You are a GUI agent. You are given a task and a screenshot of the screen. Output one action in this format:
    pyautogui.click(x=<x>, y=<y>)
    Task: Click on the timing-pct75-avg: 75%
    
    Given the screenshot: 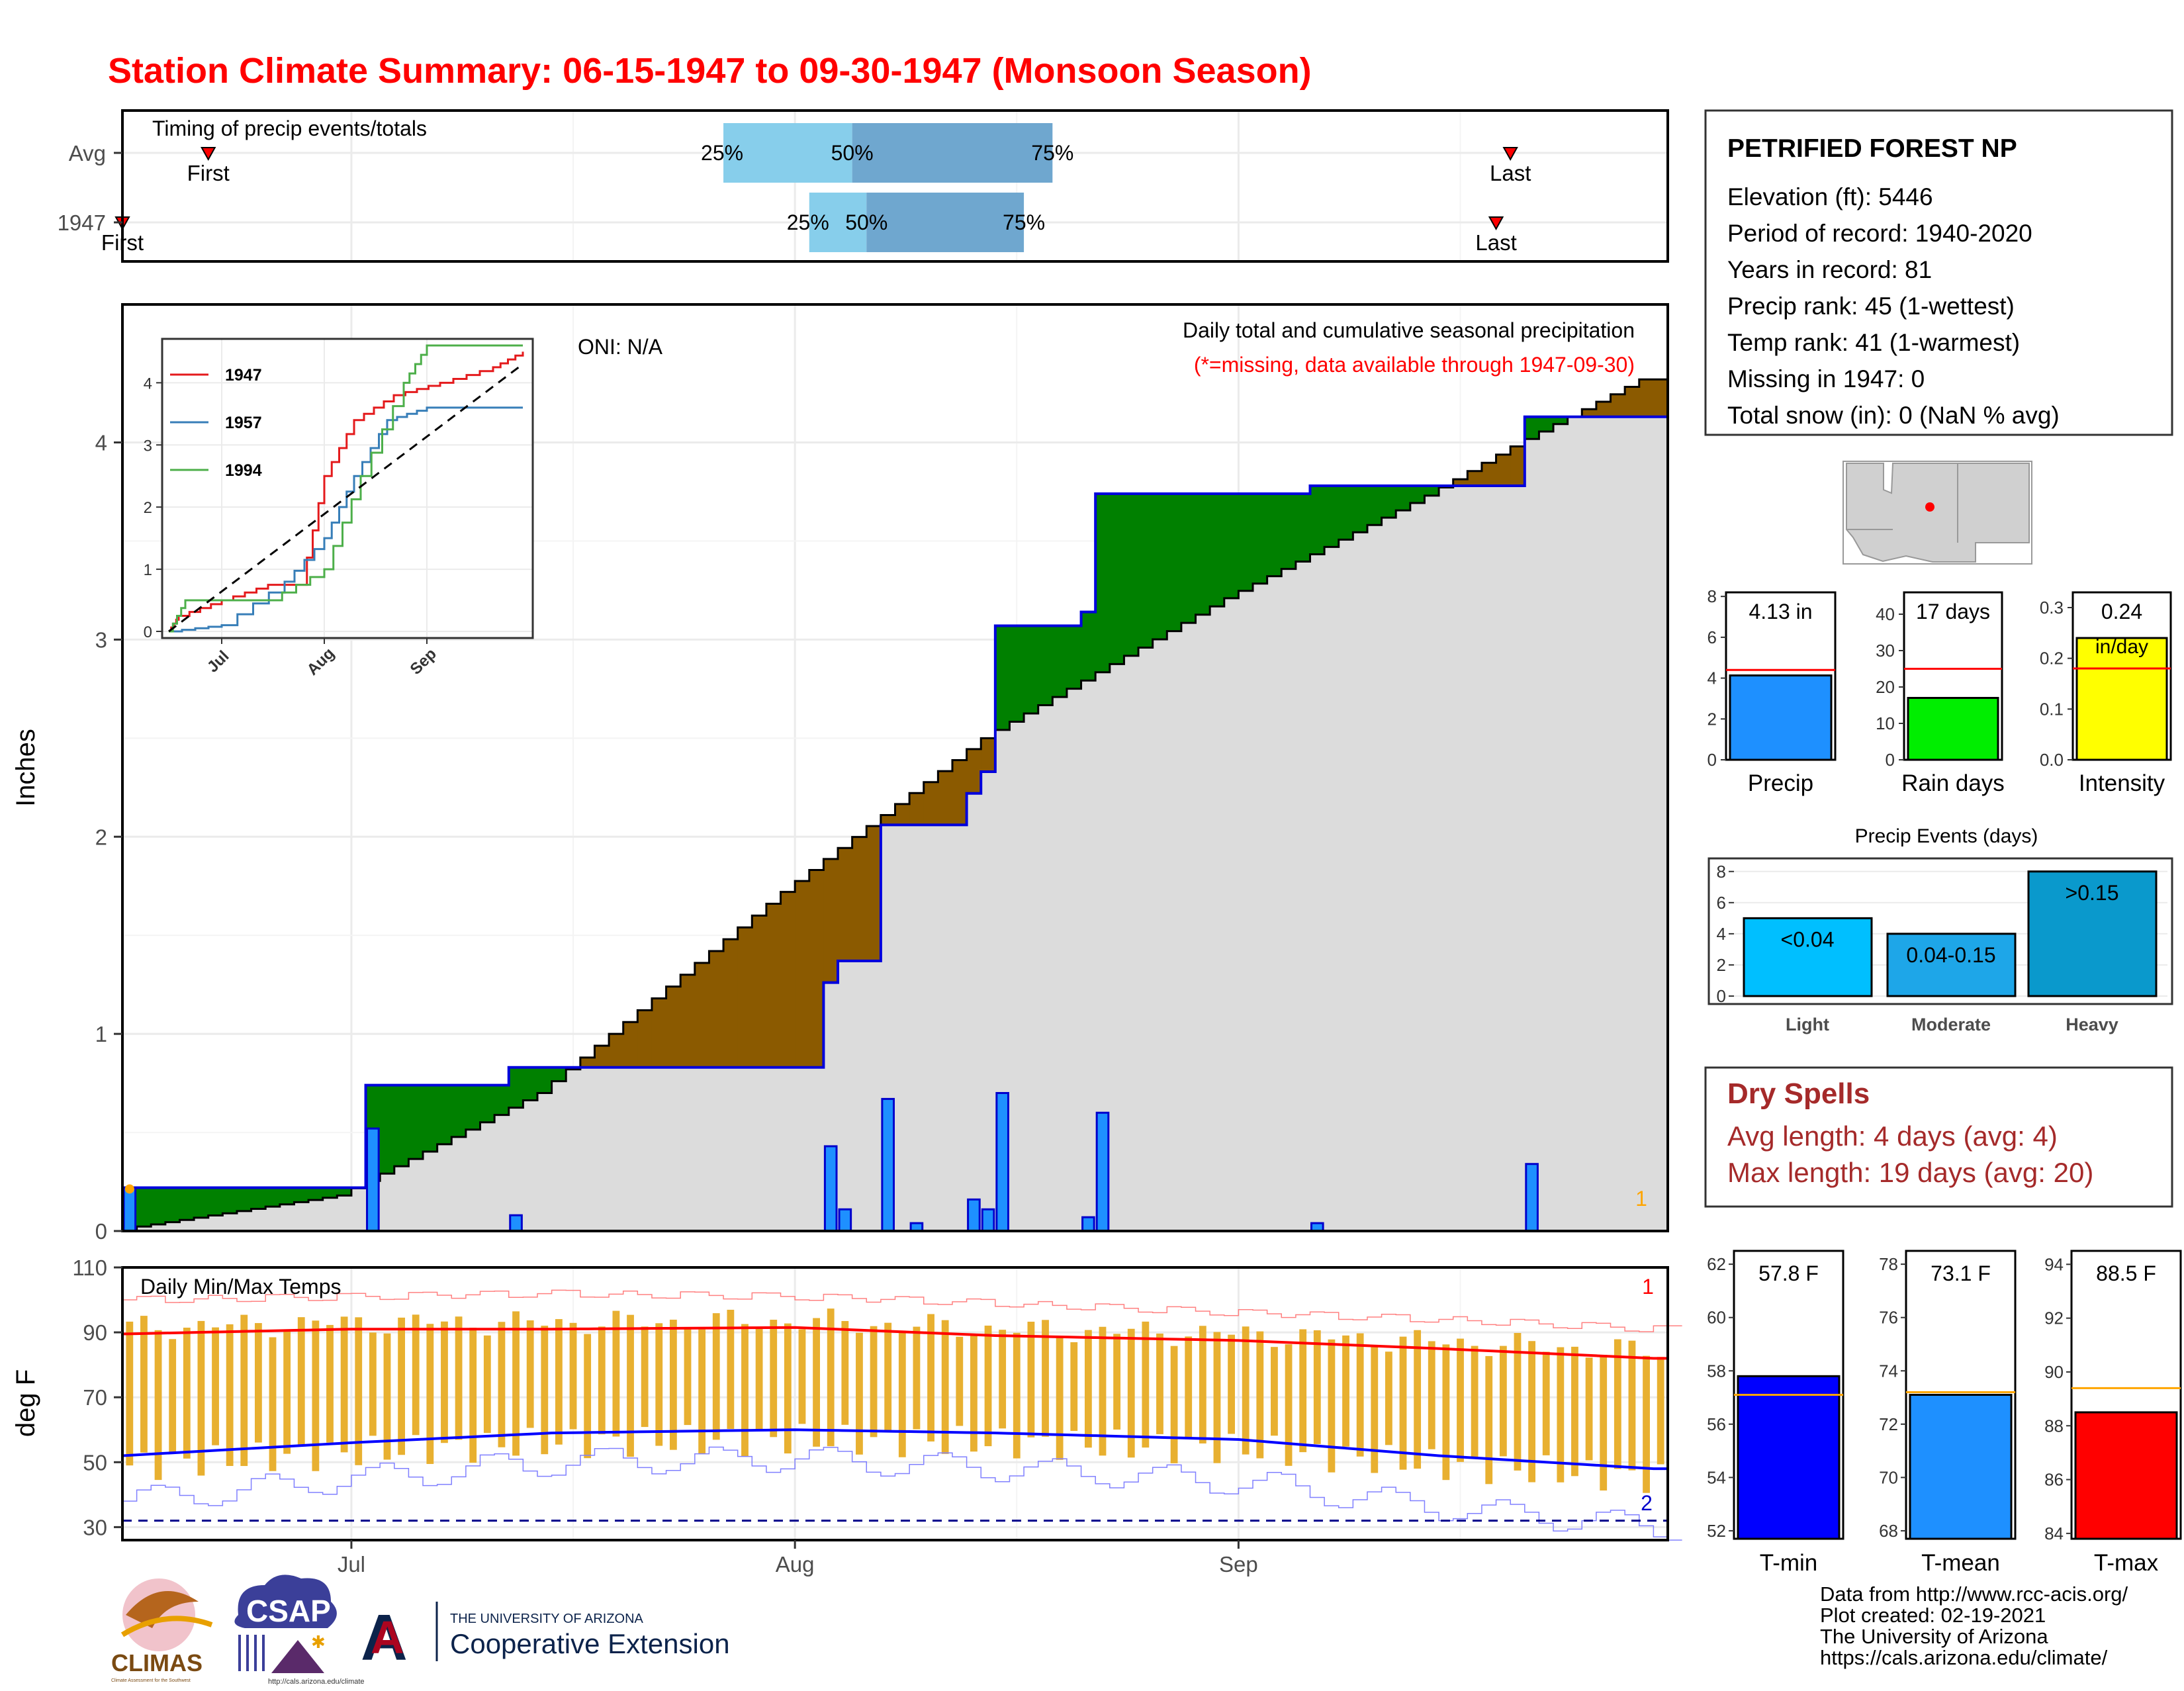 What is the action you would take?
    pyautogui.click(x=1052, y=153)
    